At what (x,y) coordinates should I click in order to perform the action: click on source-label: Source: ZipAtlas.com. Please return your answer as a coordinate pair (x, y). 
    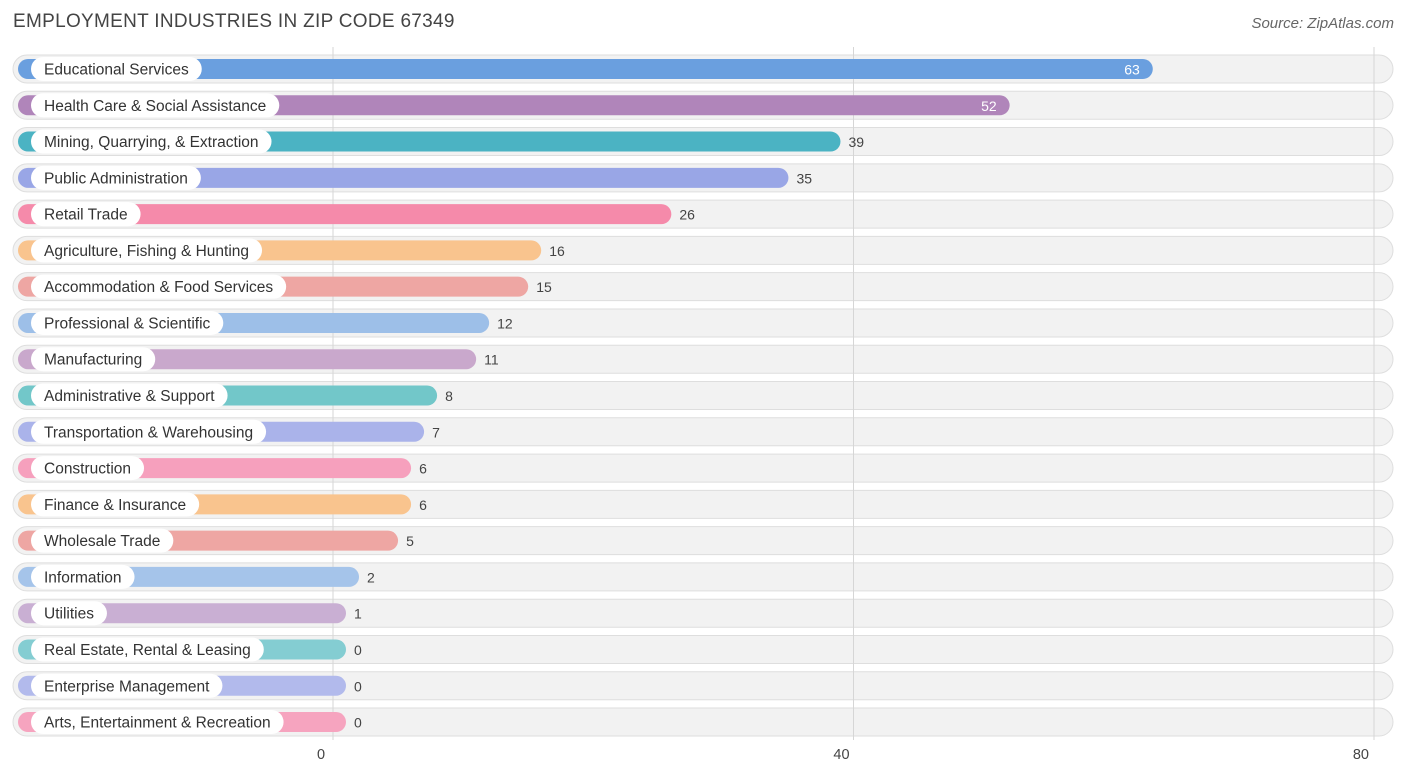
    Looking at the image, I should click on (1322, 23).